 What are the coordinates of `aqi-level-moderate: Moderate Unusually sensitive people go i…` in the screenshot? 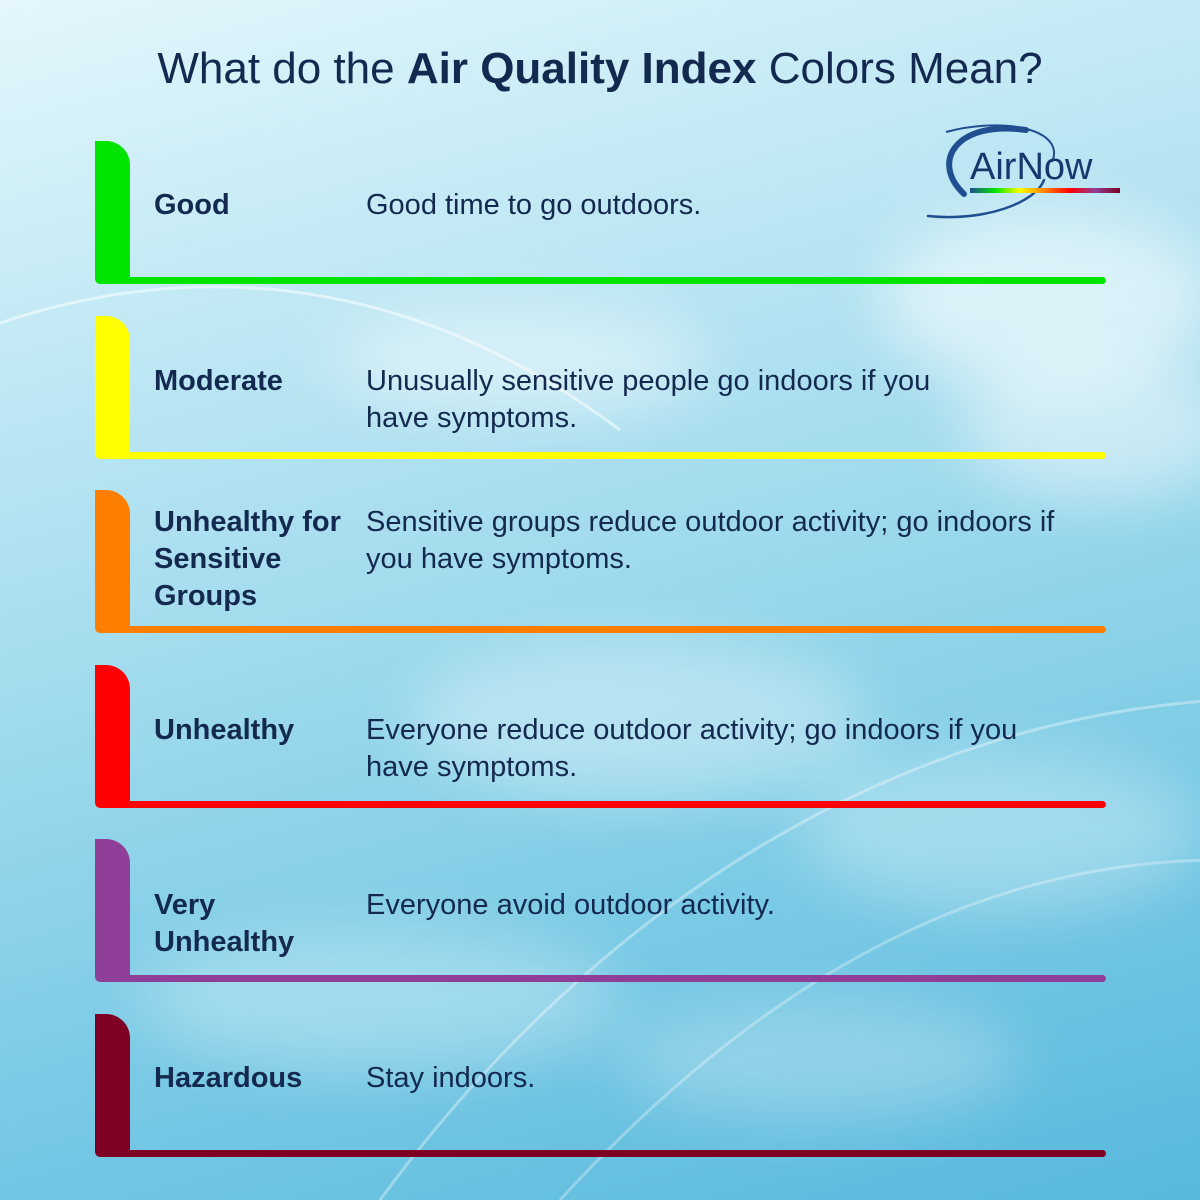 It's located at (600, 387).